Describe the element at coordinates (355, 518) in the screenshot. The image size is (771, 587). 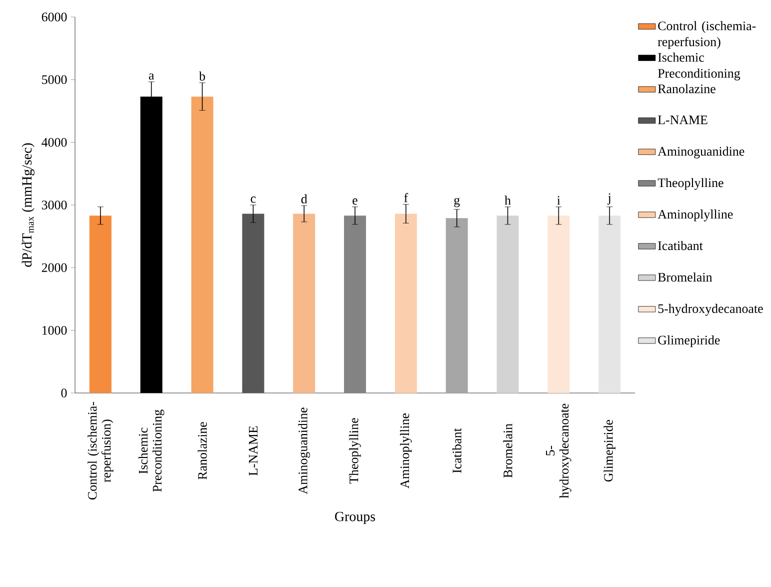
I see `x-axis-title: Groups` at that location.